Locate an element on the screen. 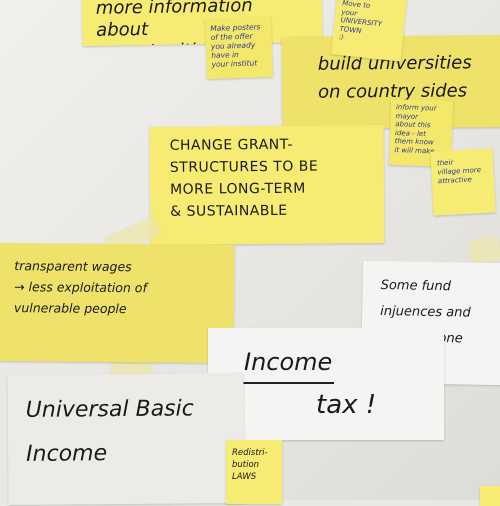  note-redistribution-laws-text: Redistri- bution LAWS is located at coordinates (250, 465).